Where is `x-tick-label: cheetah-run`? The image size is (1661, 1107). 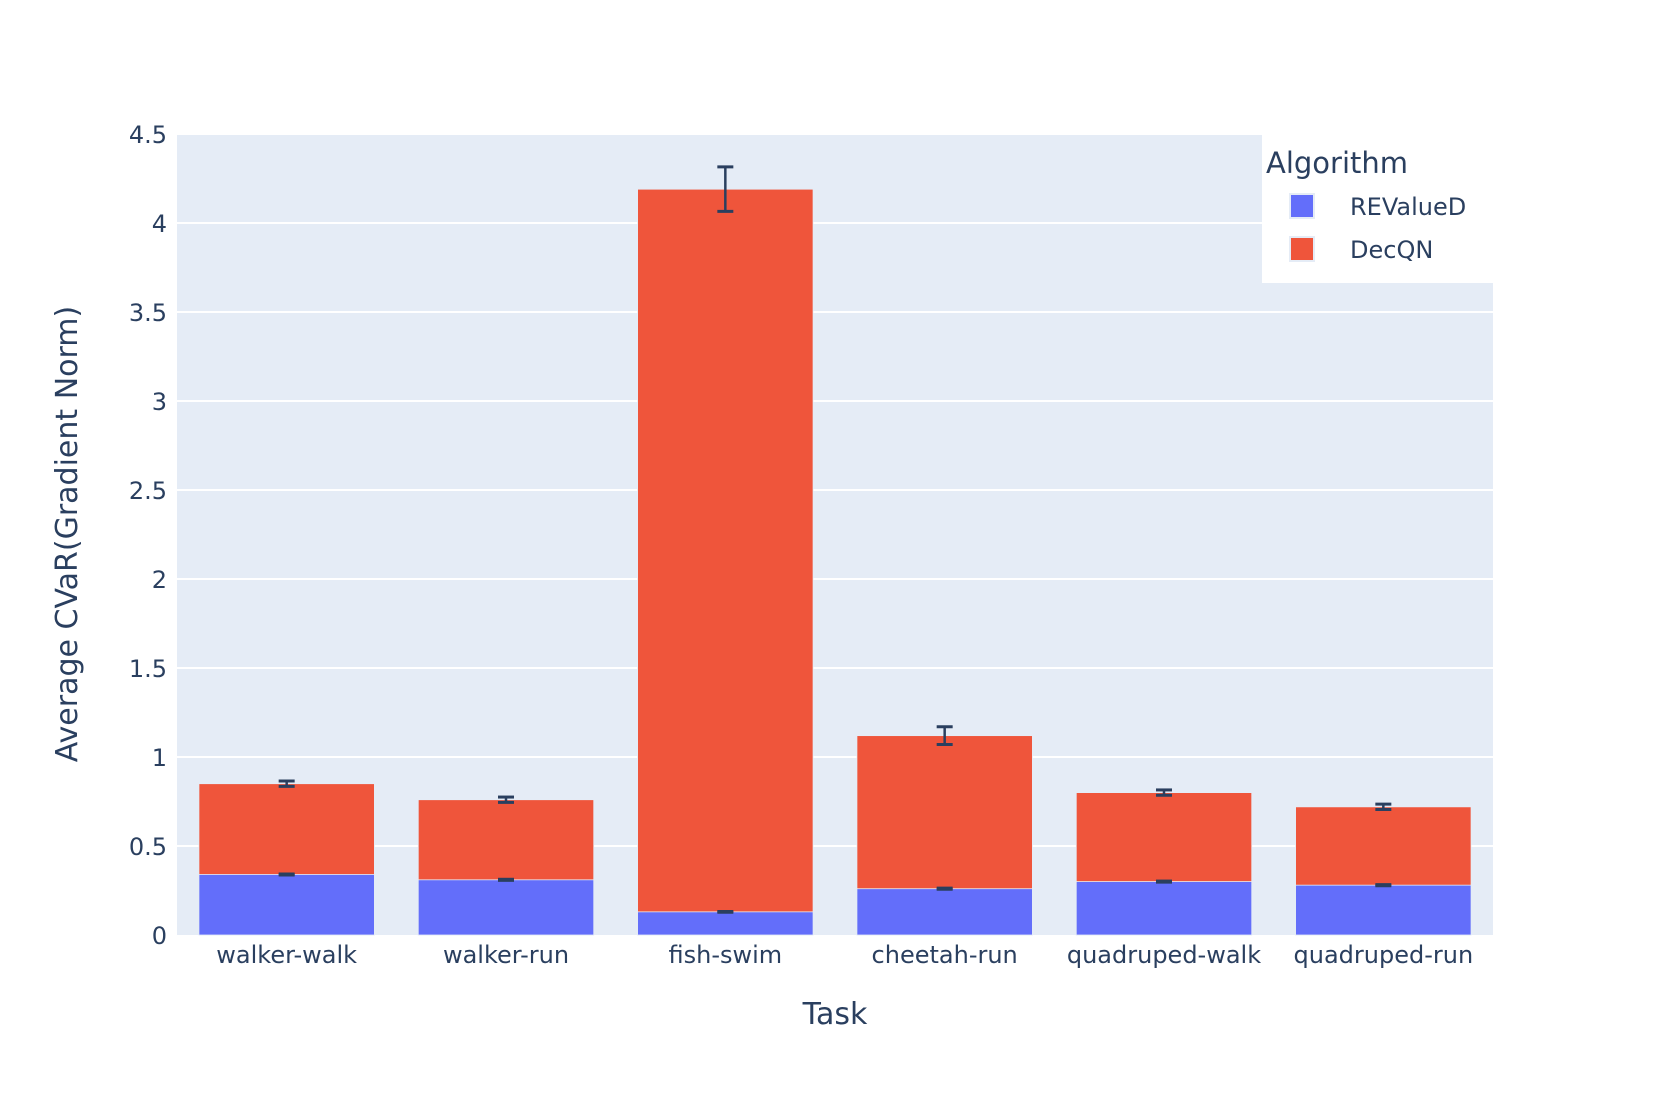
x-tick-label: cheetah-run is located at coordinates (945, 955).